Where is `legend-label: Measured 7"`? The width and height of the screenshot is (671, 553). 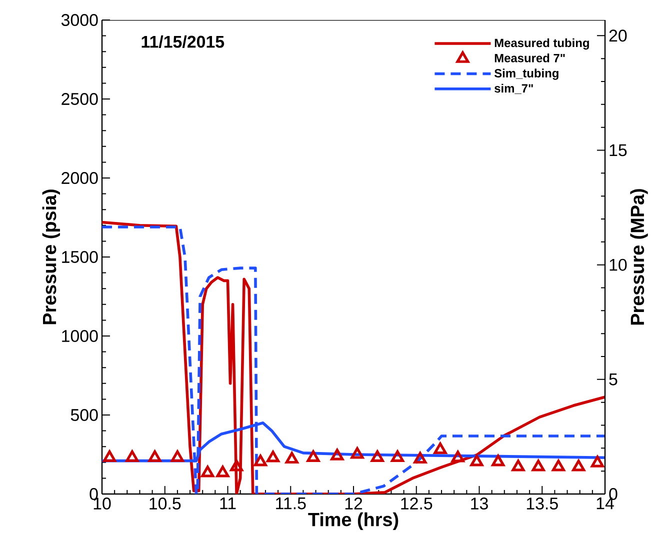 legend-label: Measured 7" is located at coordinates (529, 58).